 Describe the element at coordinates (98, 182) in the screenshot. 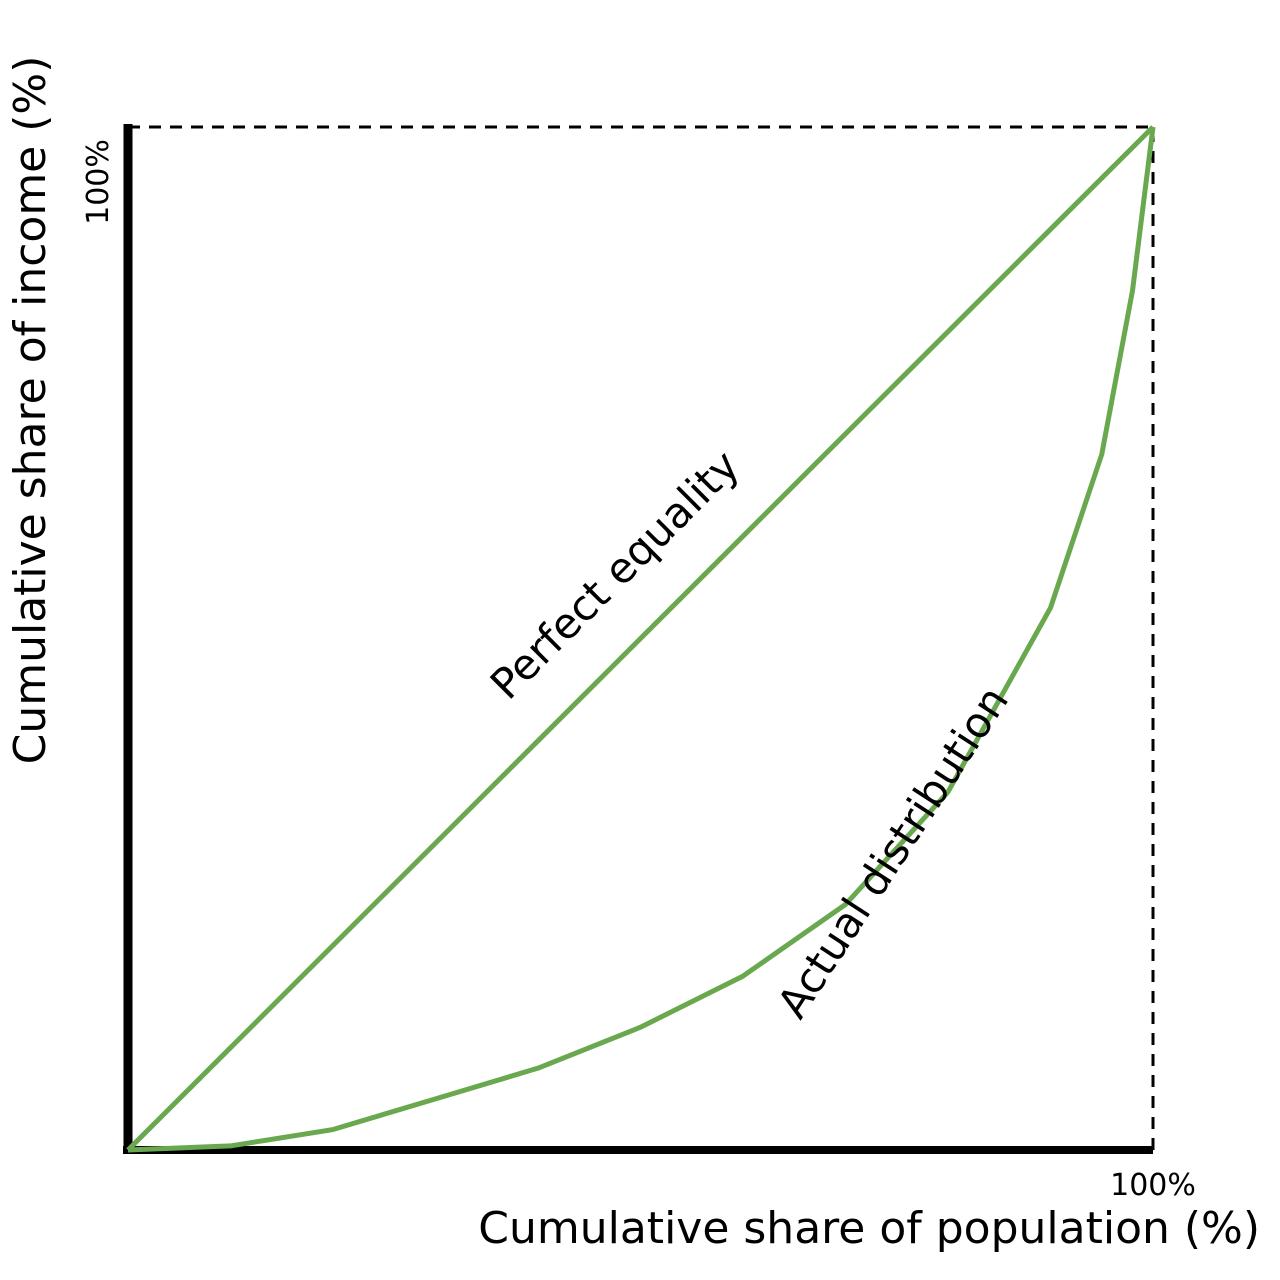

I see `y-tick-label: 100%` at that location.